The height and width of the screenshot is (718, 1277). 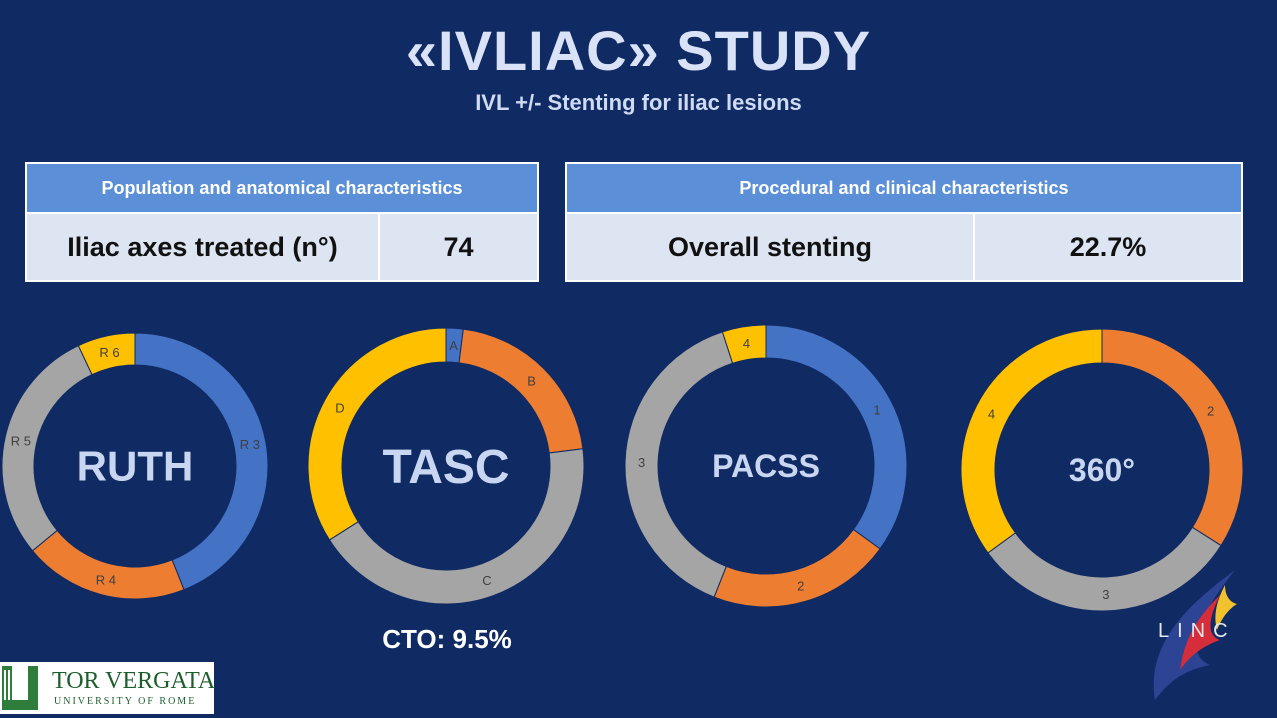 What do you see at coordinates (641, 462) in the screenshot?
I see `donut-3-slice-label-3: 3` at bounding box center [641, 462].